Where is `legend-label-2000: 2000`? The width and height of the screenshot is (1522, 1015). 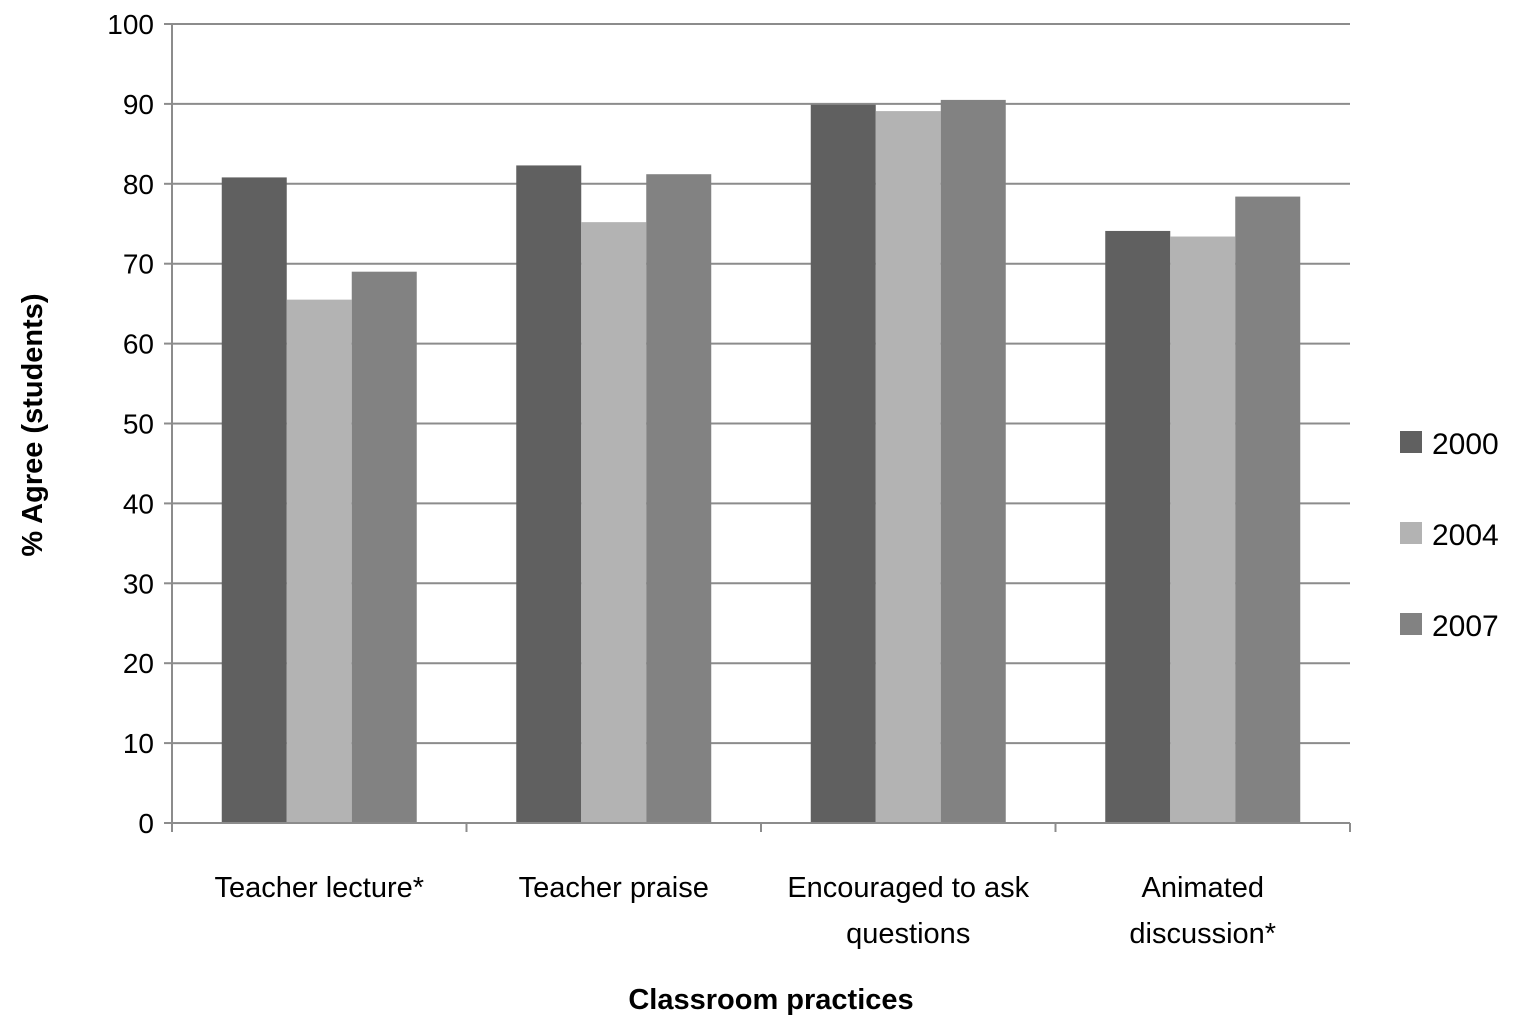 legend-label-2000: 2000 is located at coordinates (1465, 444).